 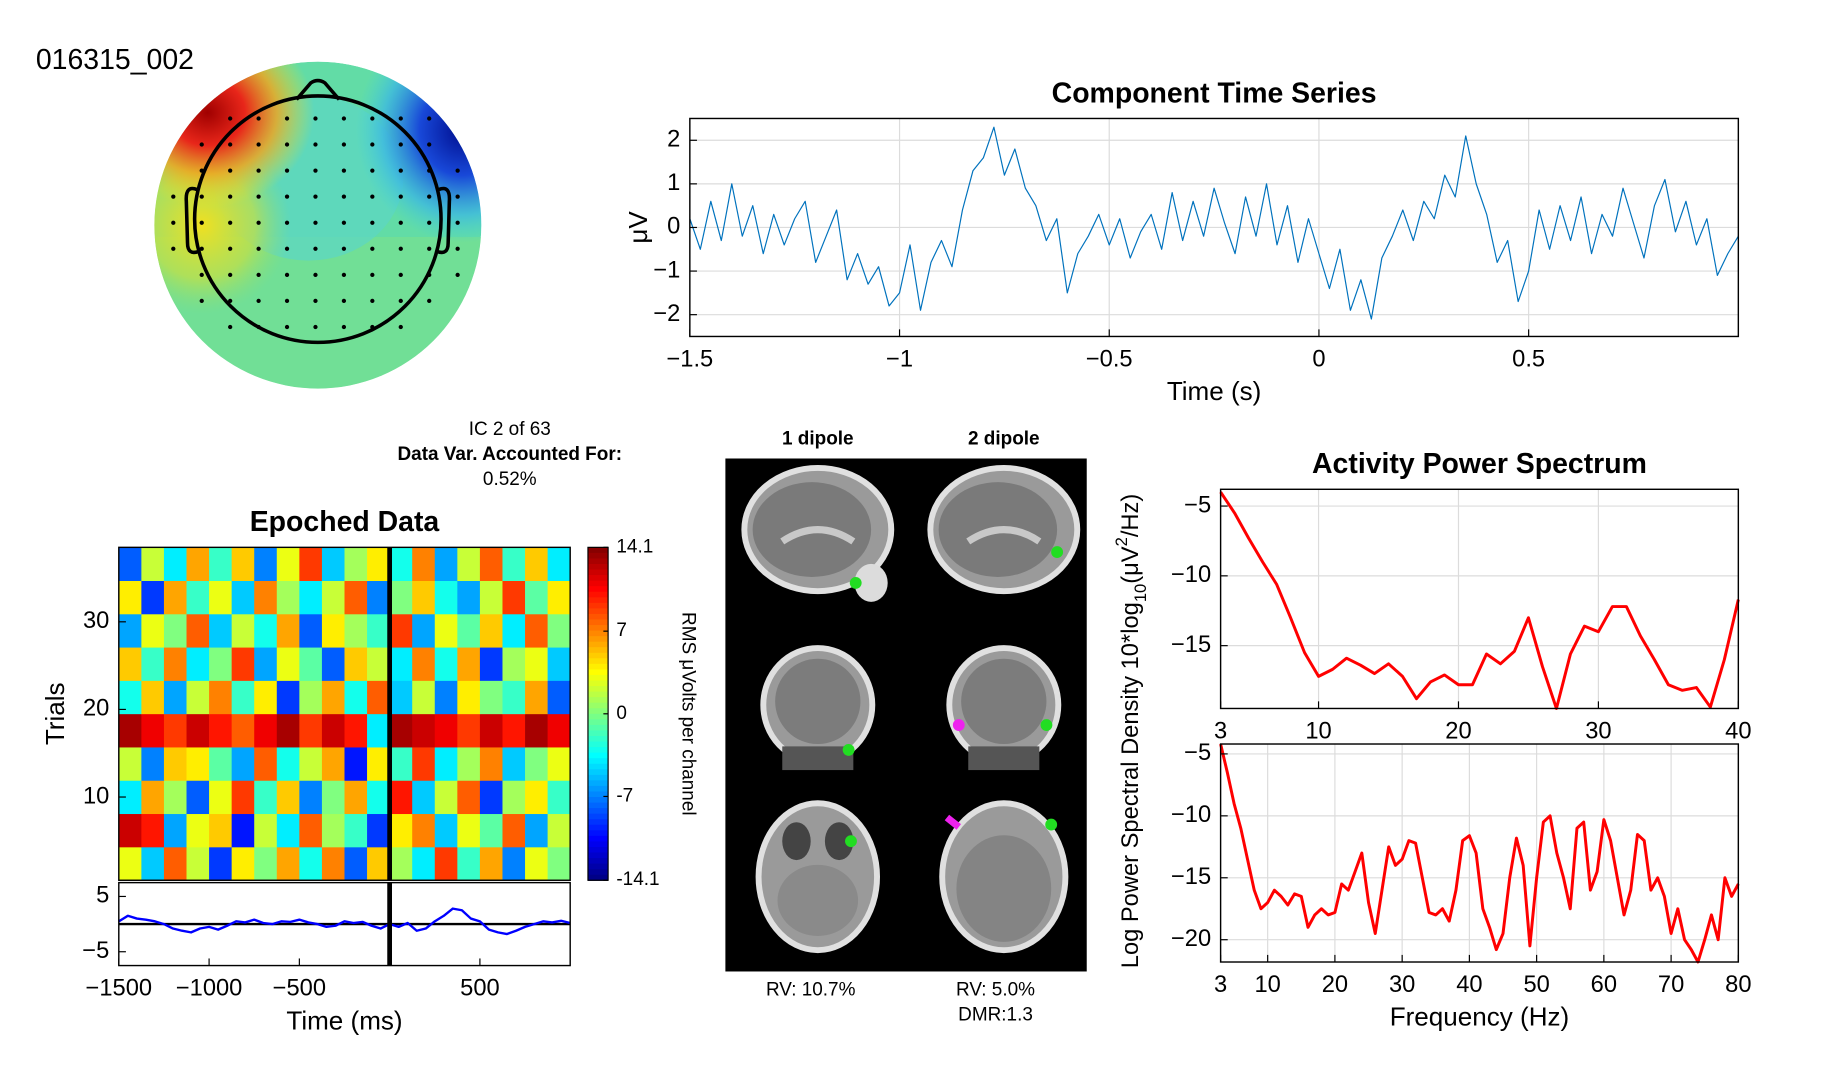 I want to click on y-tick-label: −5, so click(x=1197, y=753).